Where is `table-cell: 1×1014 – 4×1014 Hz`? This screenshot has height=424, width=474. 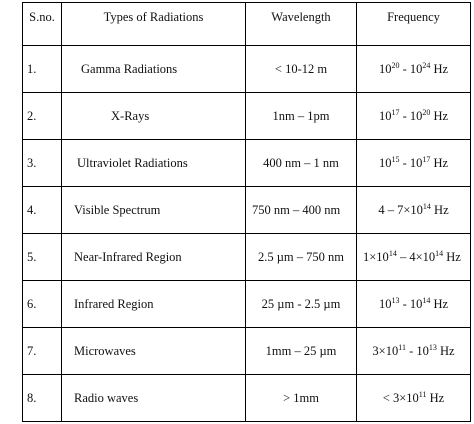
table-cell: 1×1014 – 4×1014 Hz is located at coordinates (413, 257).